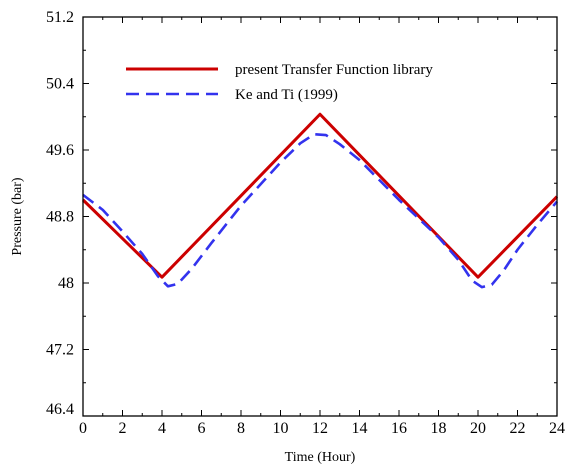 The height and width of the screenshot is (467, 573). Describe the element at coordinates (60, 217) in the screenshot. I see `y-tick-label: 48.8` at that location.